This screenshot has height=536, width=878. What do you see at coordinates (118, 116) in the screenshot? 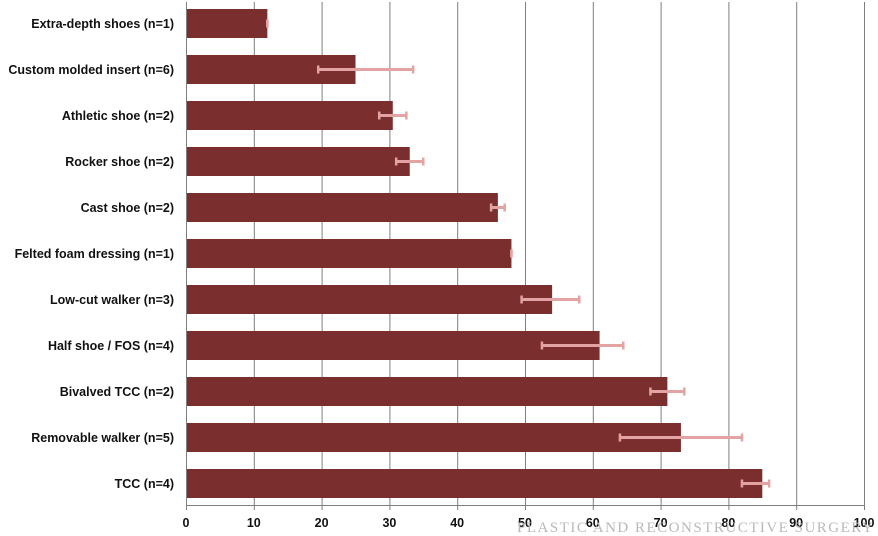
I see `category-label-2: Athletic shoe (n=2)` at bounding box center [118, 116].